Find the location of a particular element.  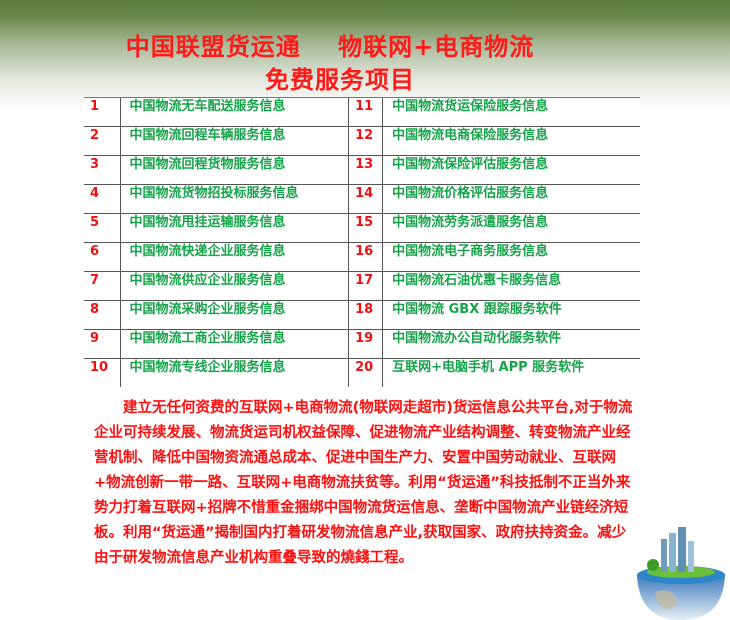

service-number: 3 is located at coordinates (102, 170).